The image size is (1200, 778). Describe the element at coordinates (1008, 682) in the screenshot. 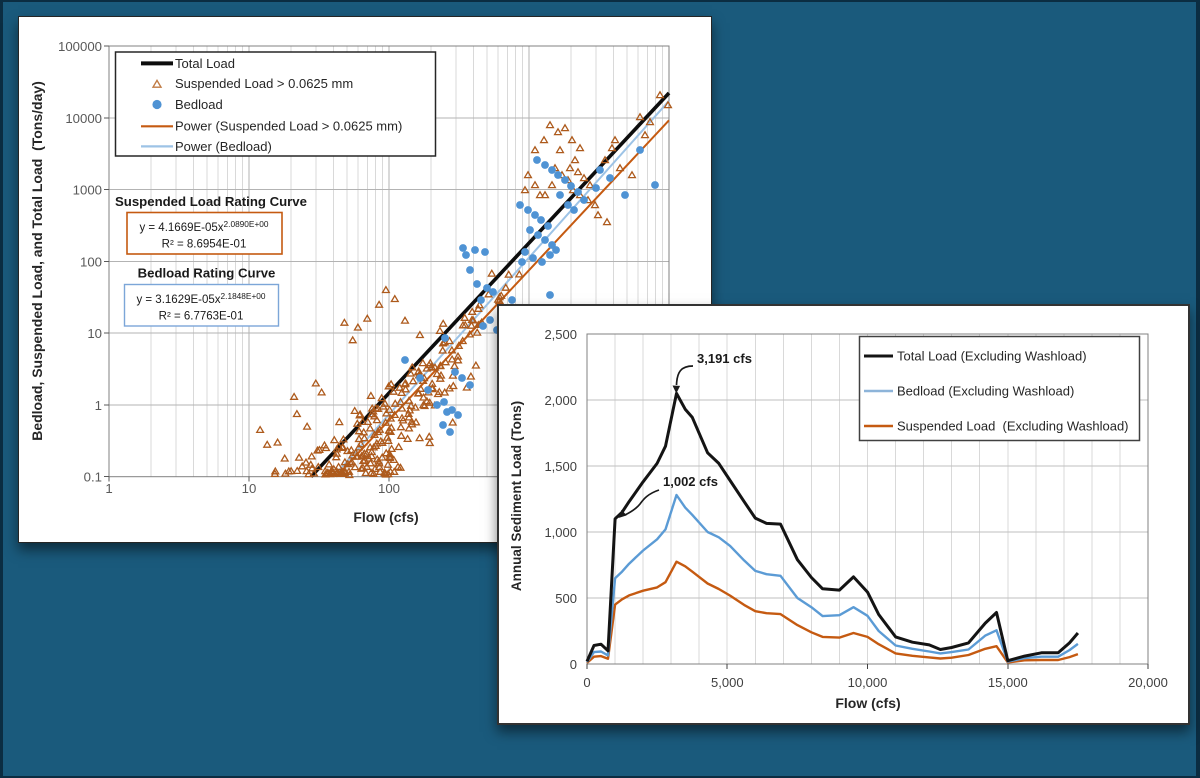

I see `svg-text: 15,000` at that location.